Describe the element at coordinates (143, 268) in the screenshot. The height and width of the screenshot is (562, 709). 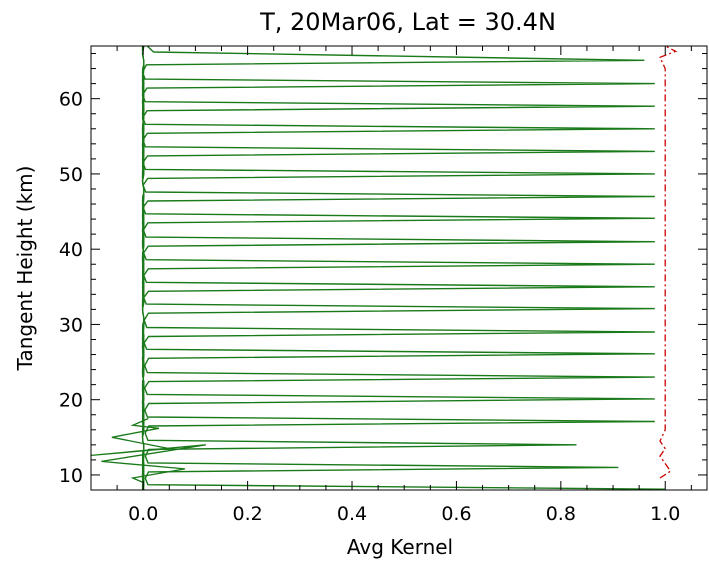
I see `series-line-kernel-cluster` at that location.